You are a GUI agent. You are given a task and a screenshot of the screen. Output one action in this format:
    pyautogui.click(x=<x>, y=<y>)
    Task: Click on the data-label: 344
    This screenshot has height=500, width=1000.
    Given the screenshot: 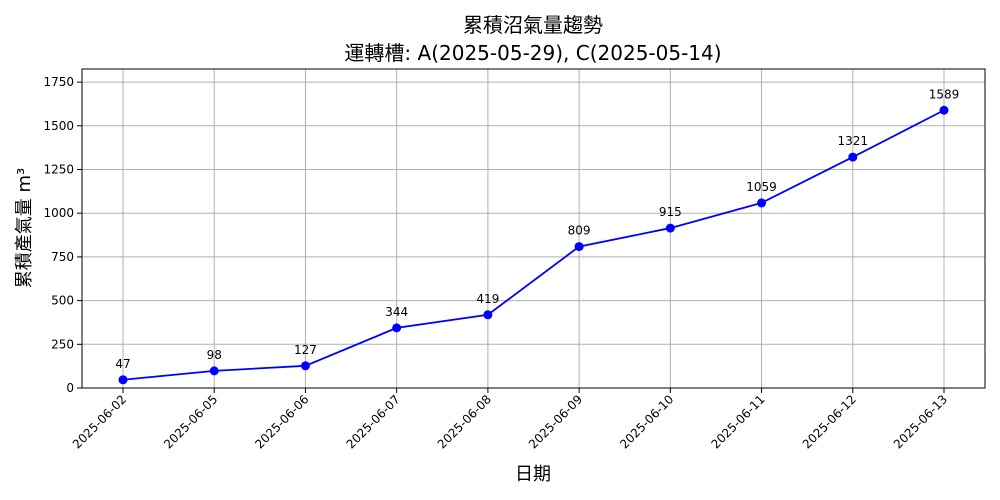 What is the action you would take?
    pyautogui.click(x=396, y=312)
    